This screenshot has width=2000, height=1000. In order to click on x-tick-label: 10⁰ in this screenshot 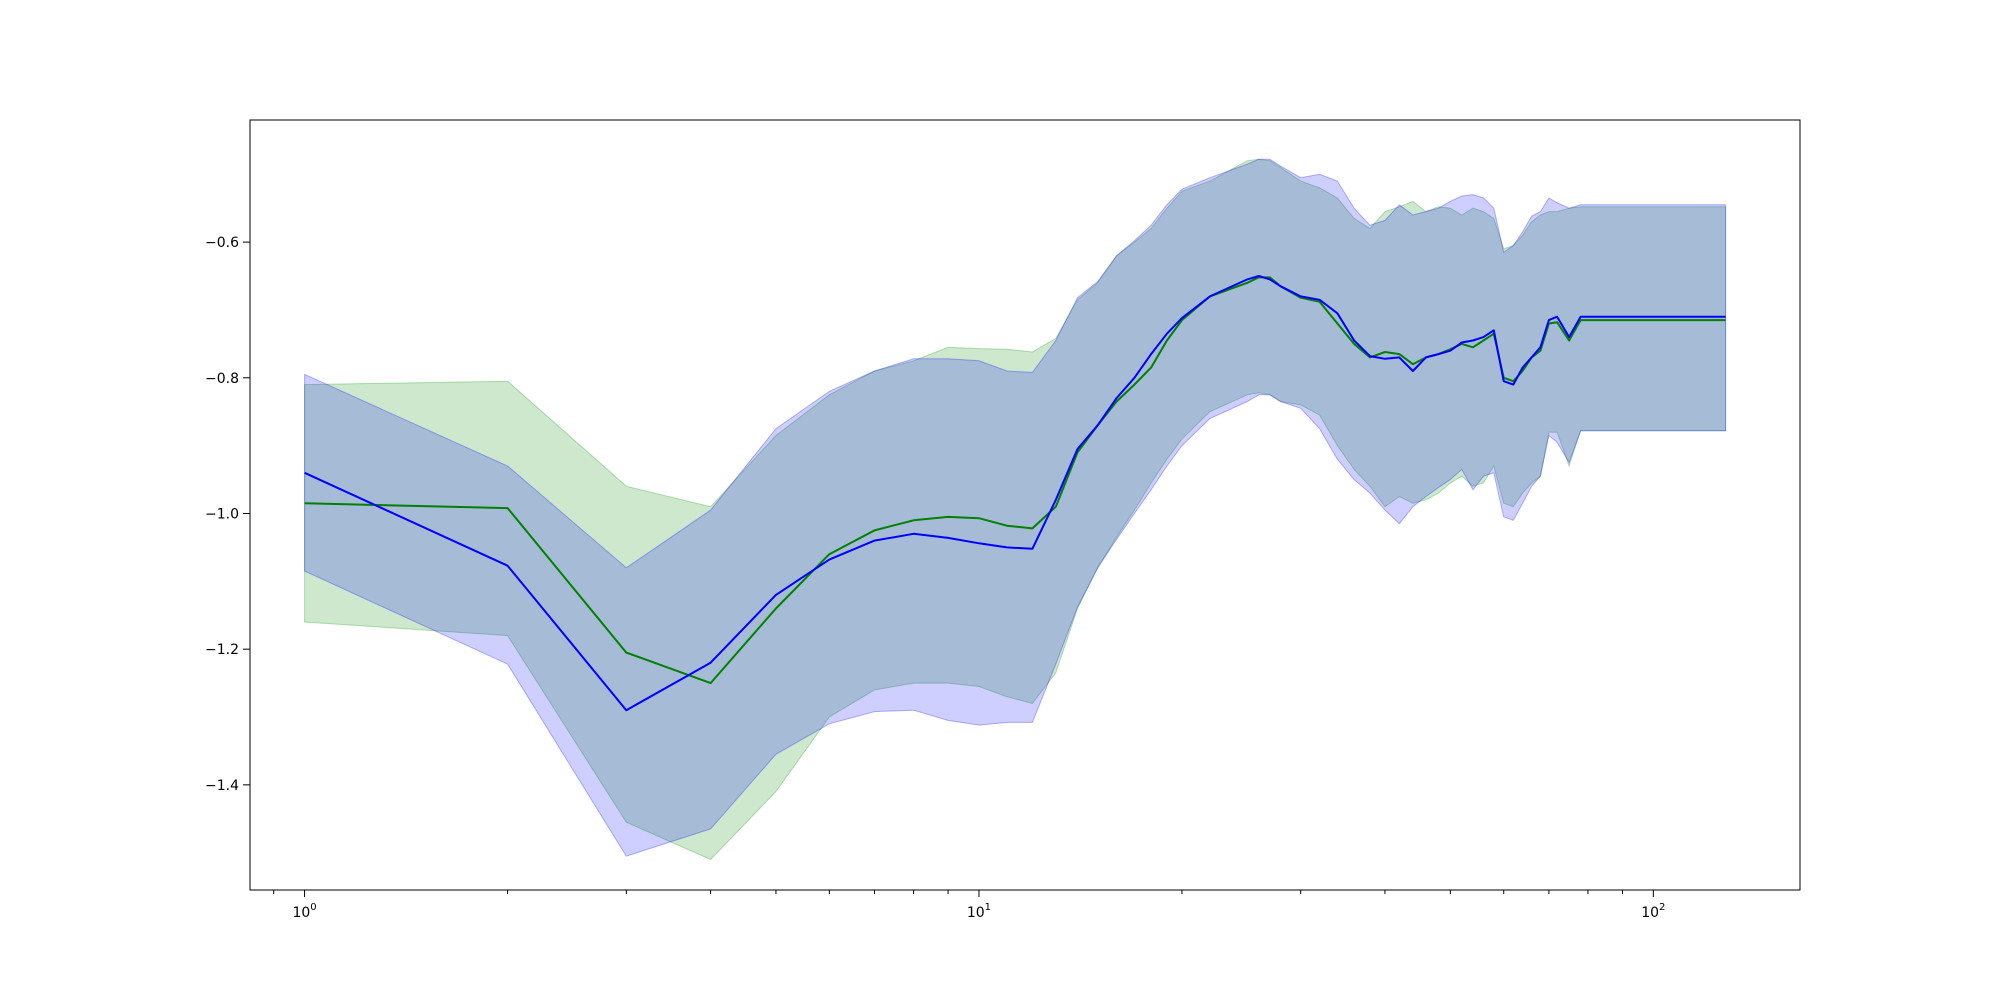, I will do `click(304, 911)`.